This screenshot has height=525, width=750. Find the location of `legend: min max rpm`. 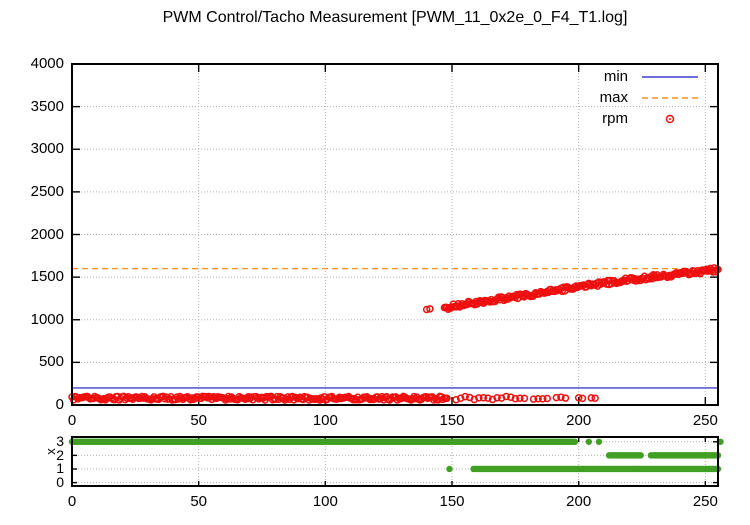

legend: min max rpm is located at coordinates (607, 97).